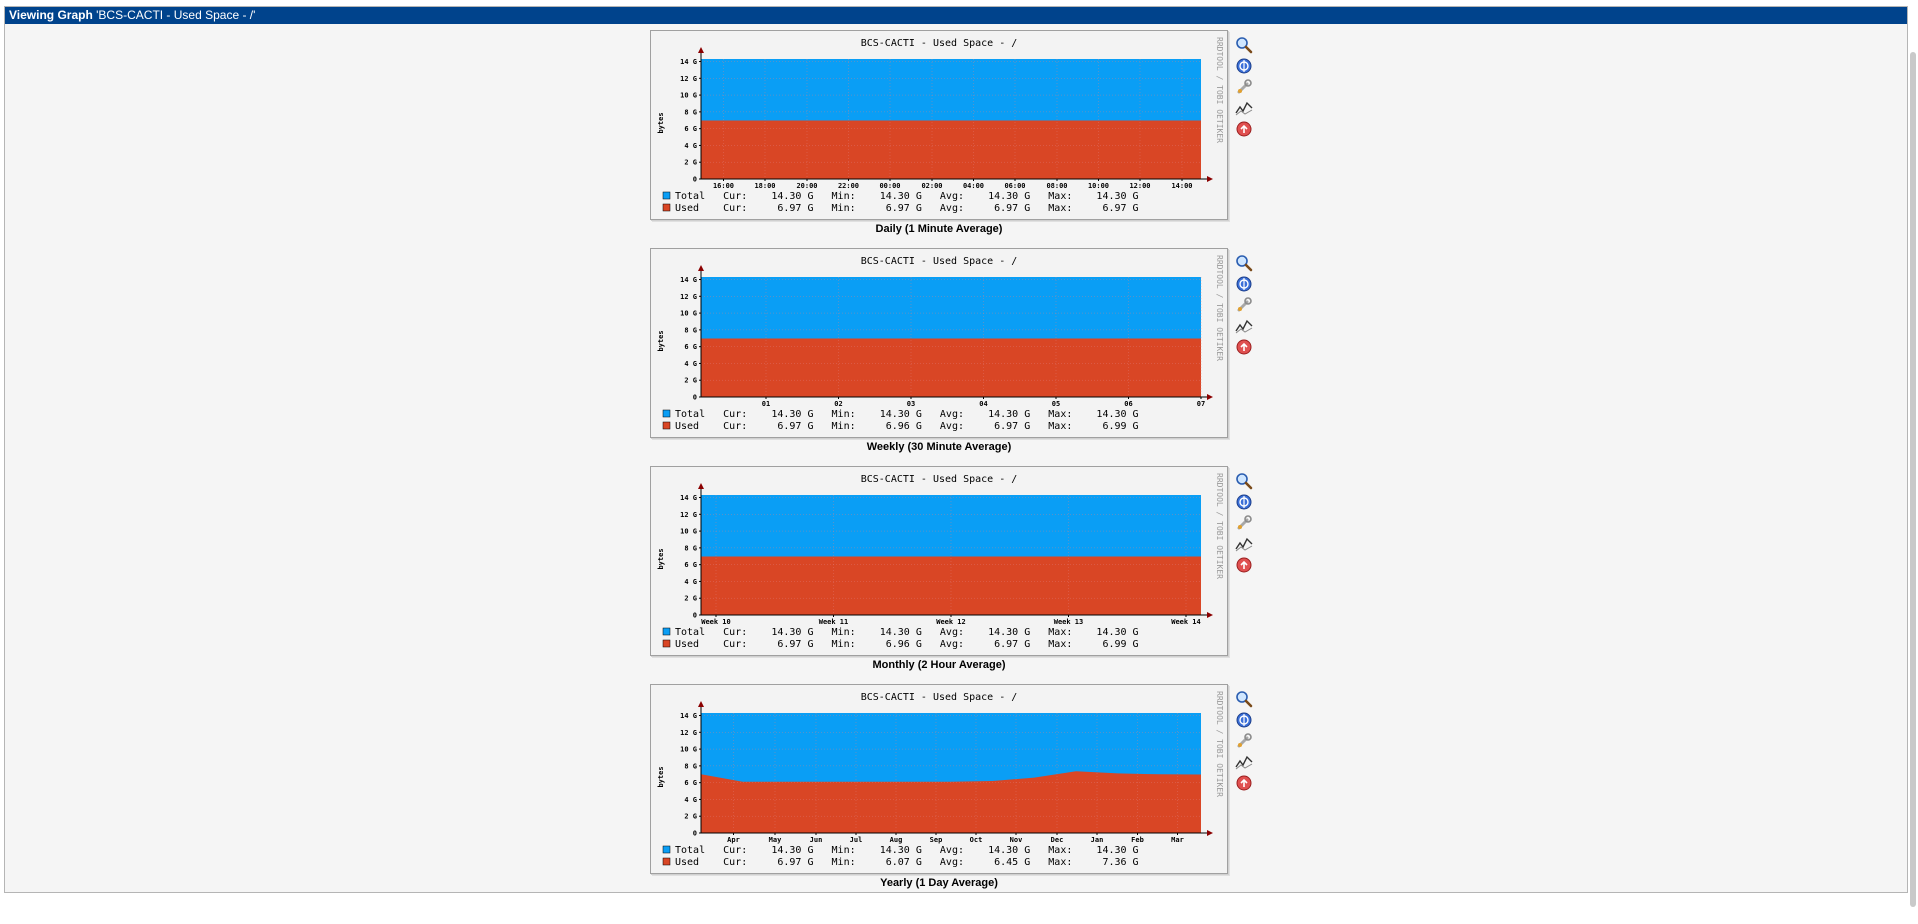  I want to click on x-tick-label: 20:00, so click(806, 186).